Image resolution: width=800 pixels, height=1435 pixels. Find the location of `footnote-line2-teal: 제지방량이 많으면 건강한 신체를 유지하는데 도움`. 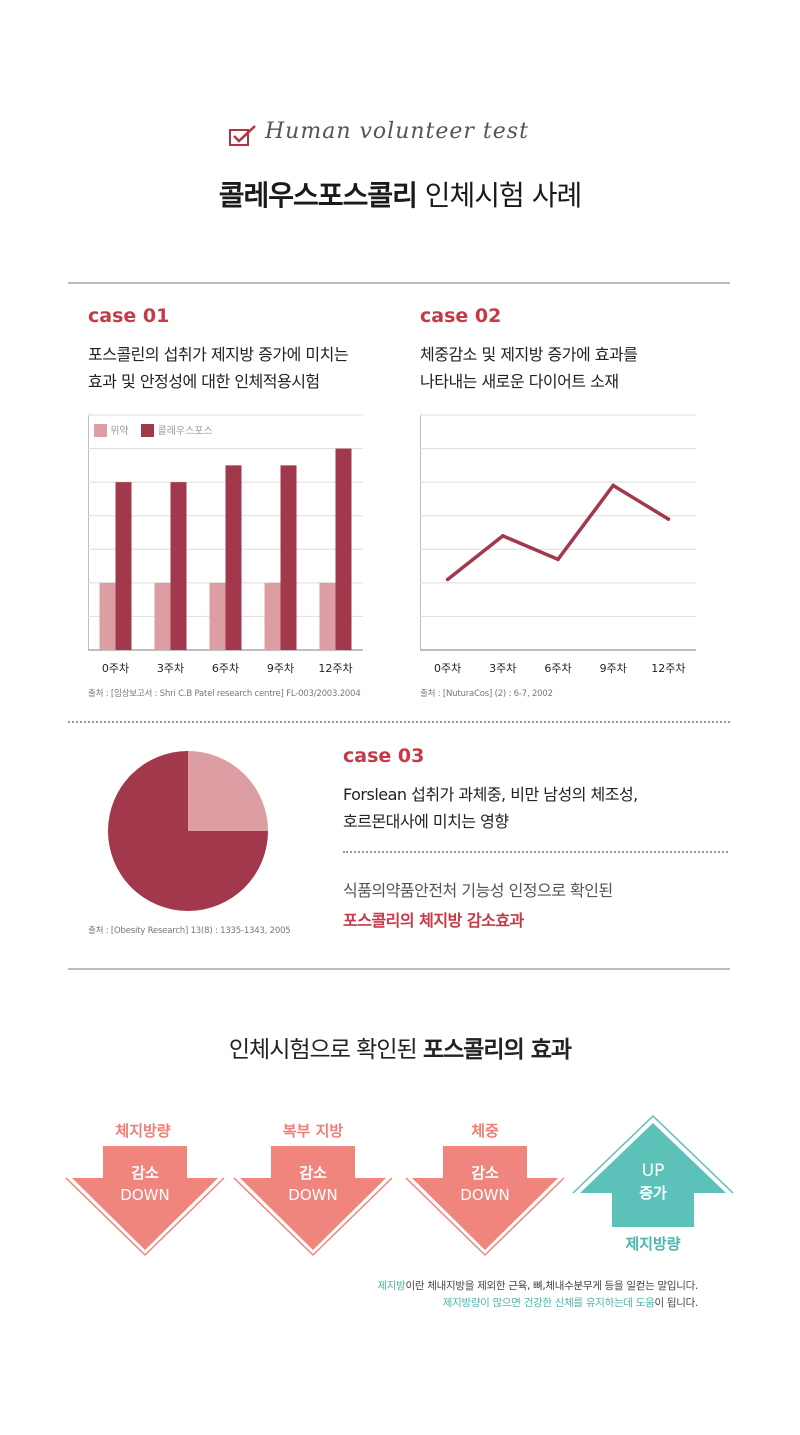

footnote-line2-teal: 제지방량이 많으면 건강한 신체를 유지하는데 도움 is located at coordinates (548, 1303).